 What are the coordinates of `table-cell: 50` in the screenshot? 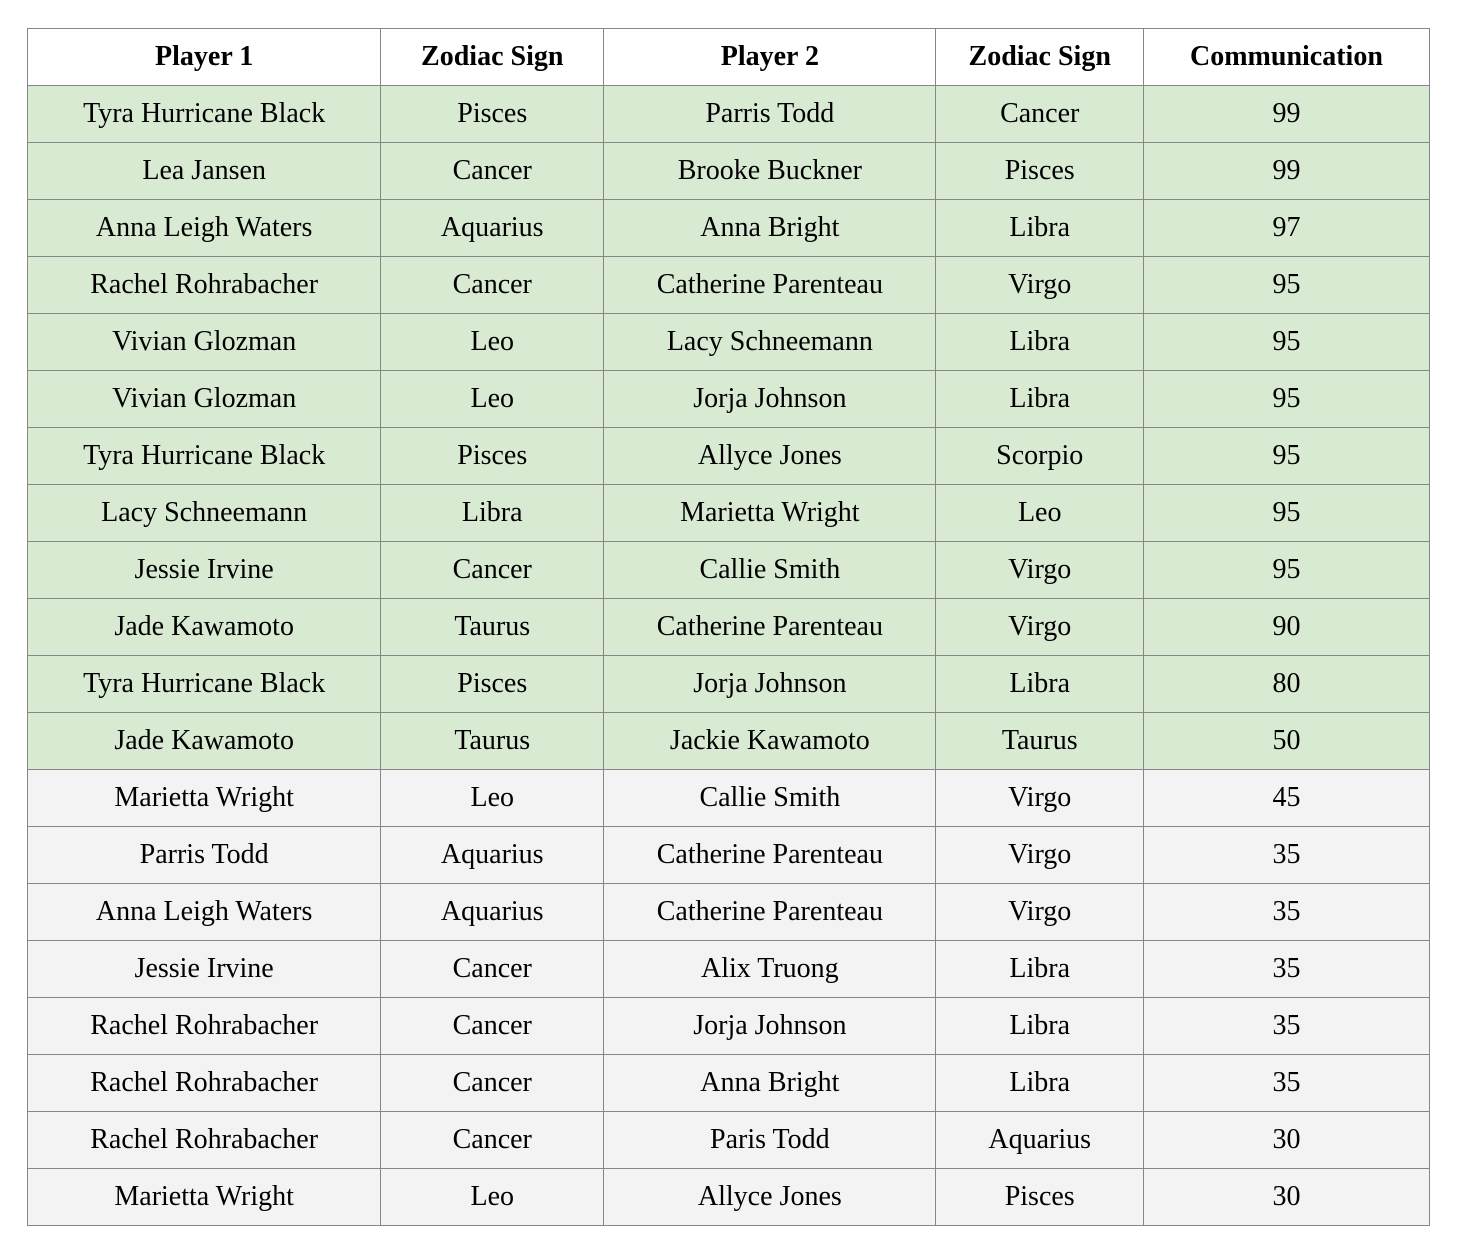 It's located at (1286, 741).